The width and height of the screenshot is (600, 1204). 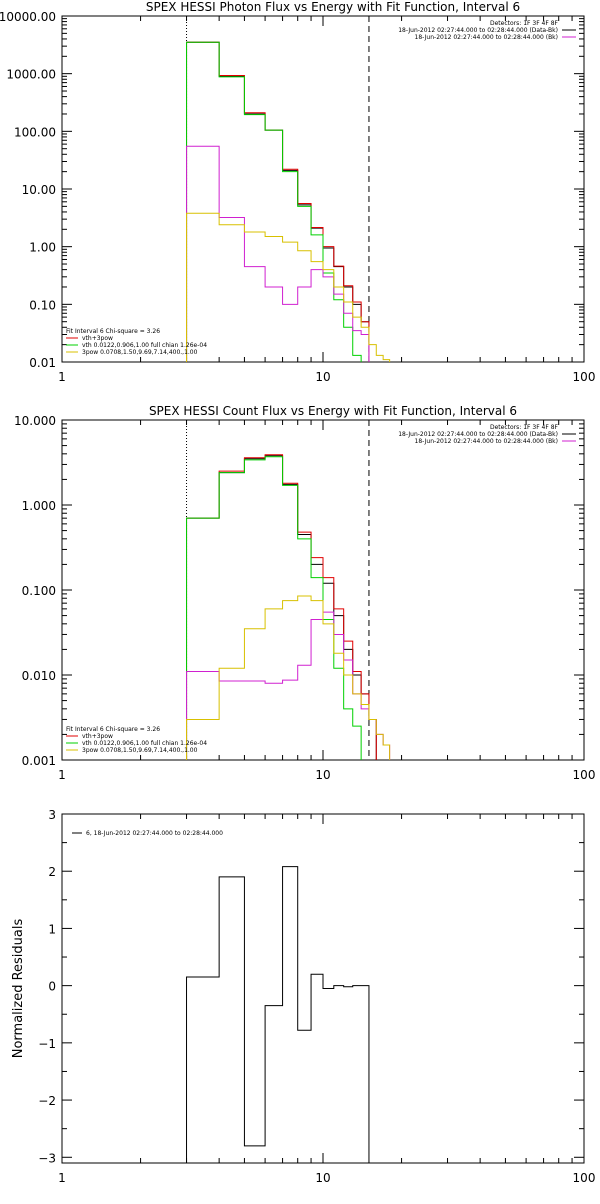 What do you see at coordinates (39, 676) in the screenshot?
I see `y-tick-label: 0.010` at bounding box center [39, 676].